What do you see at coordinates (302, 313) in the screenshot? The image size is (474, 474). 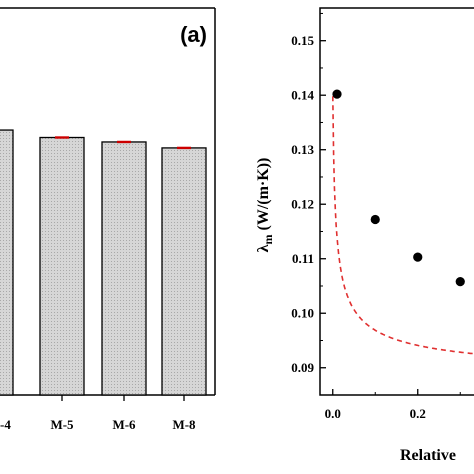 I see `y-tick-label: 0.10` at bounding box center [302, 313].